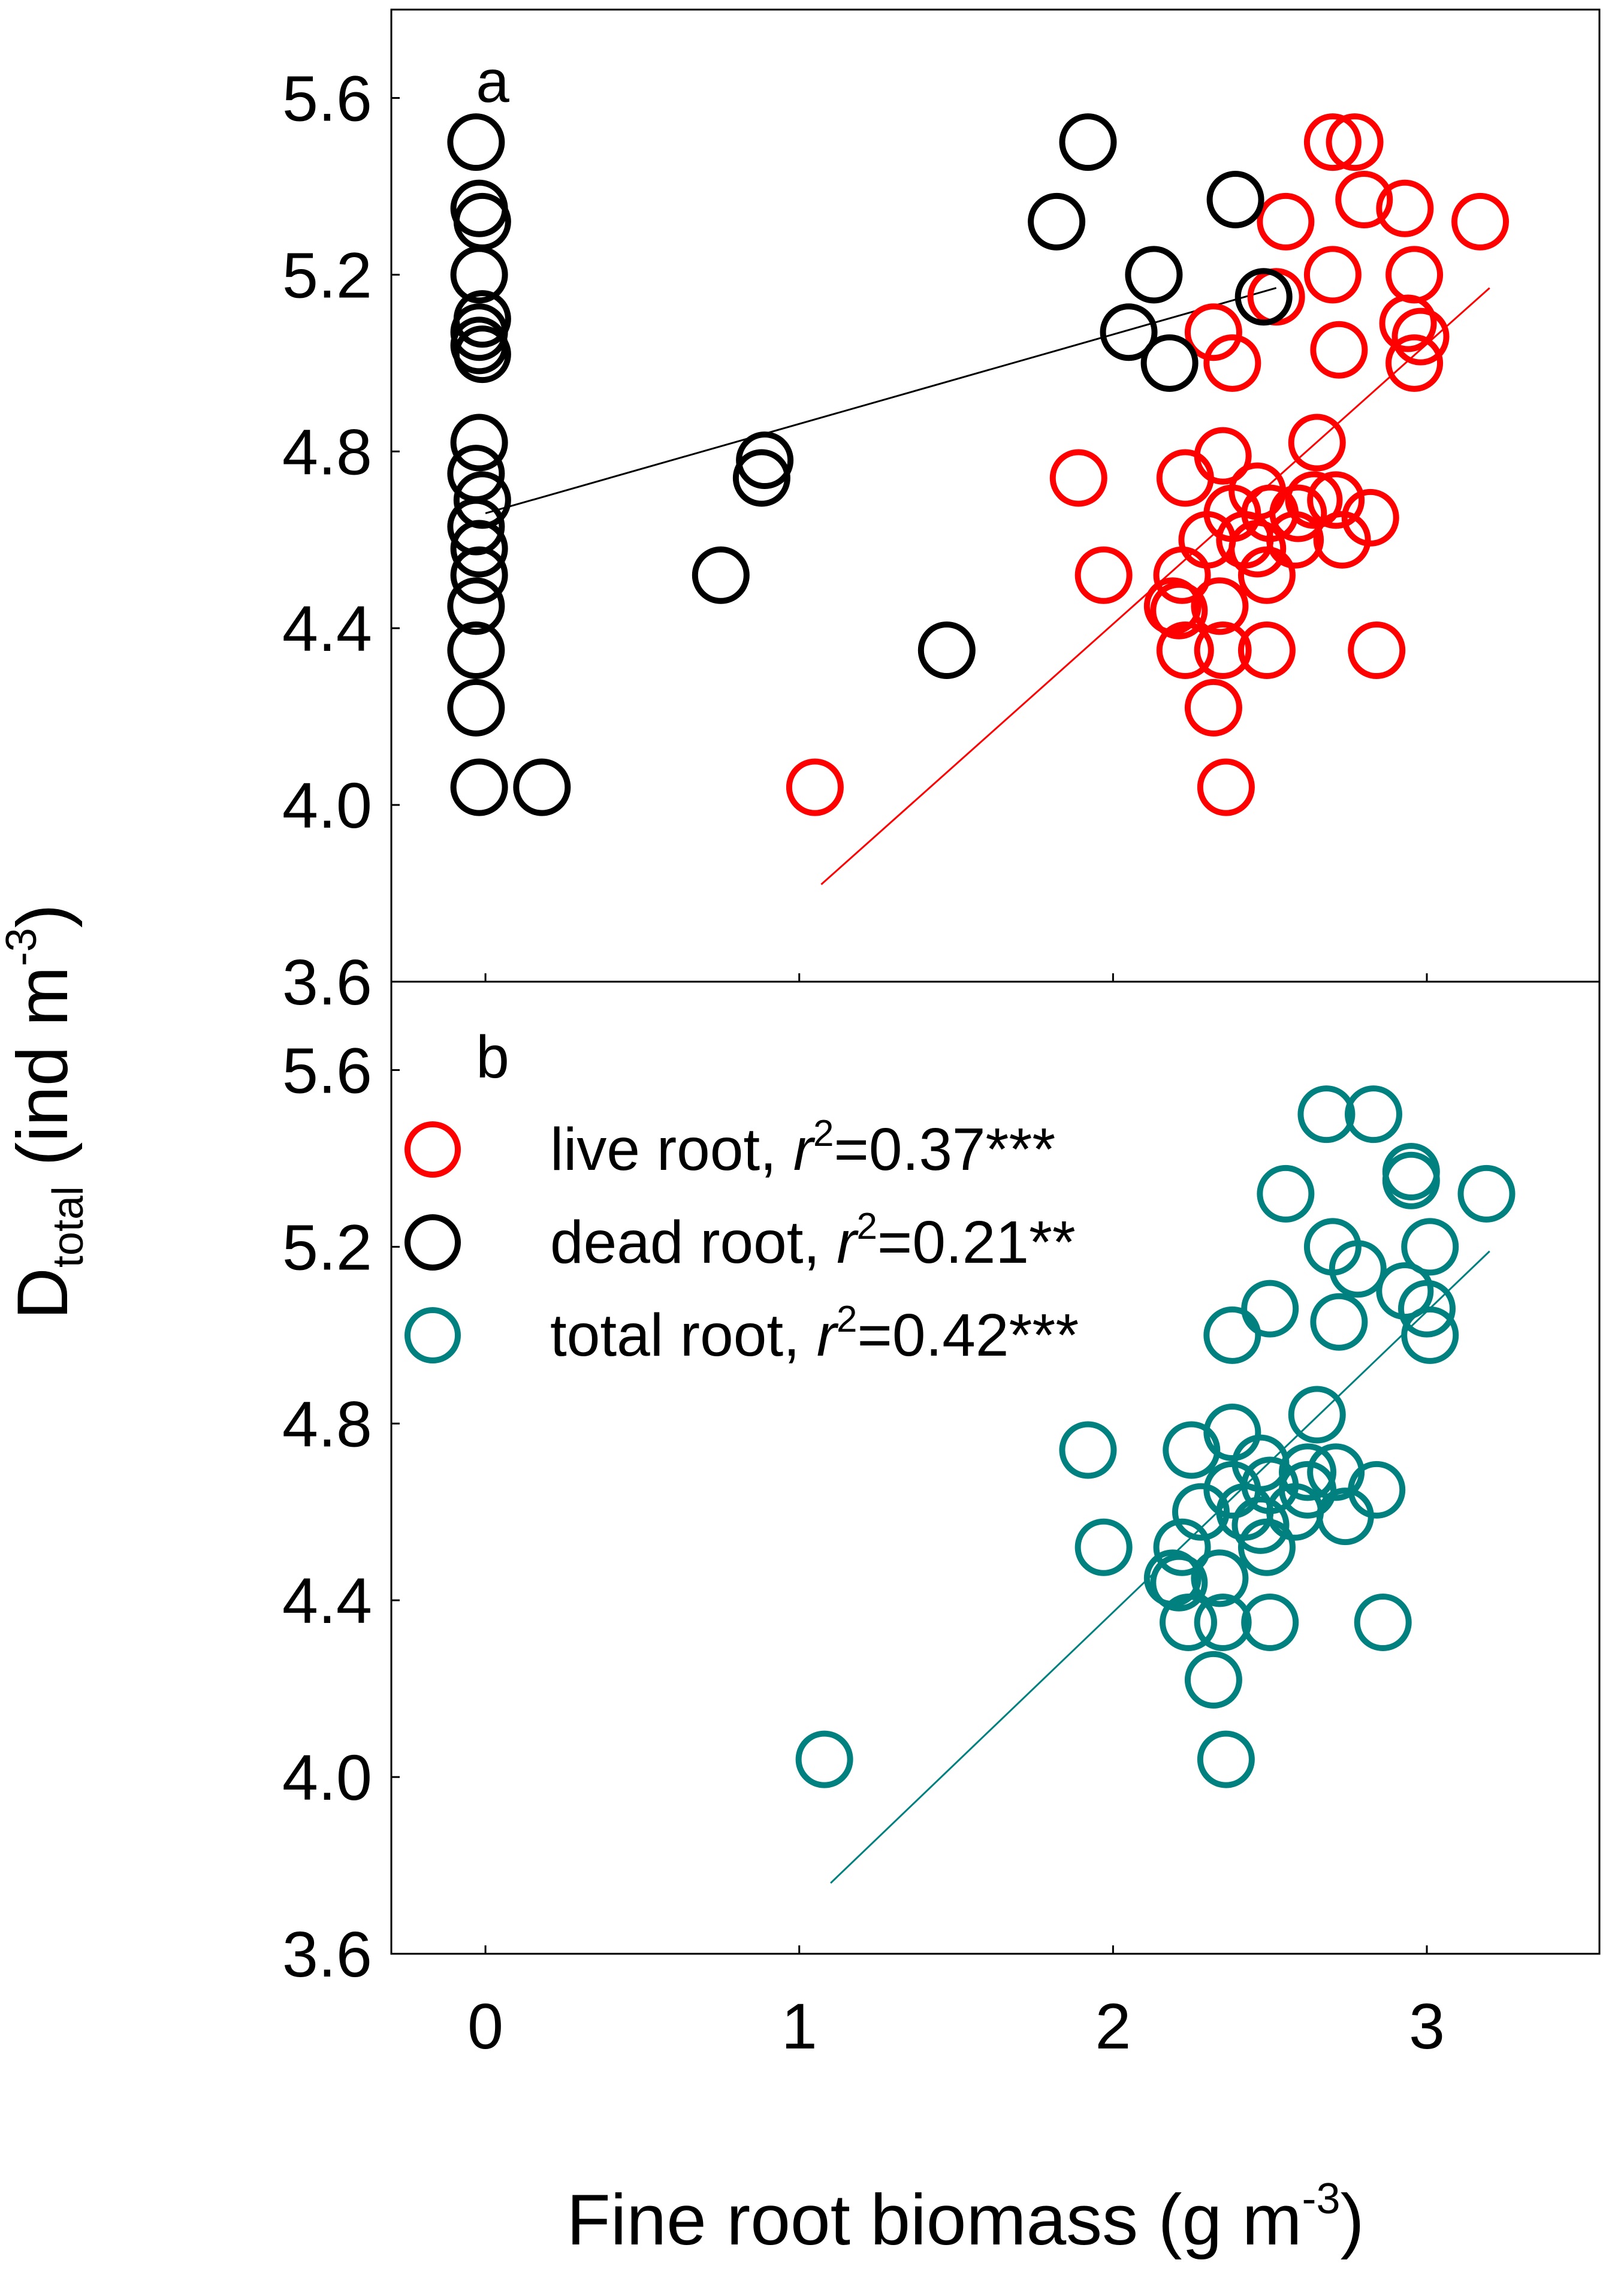  What do you see at coordinates (1155, 1436) in the screenshot?
I see `panel-b-points` at bounding box center [1155, 1436].